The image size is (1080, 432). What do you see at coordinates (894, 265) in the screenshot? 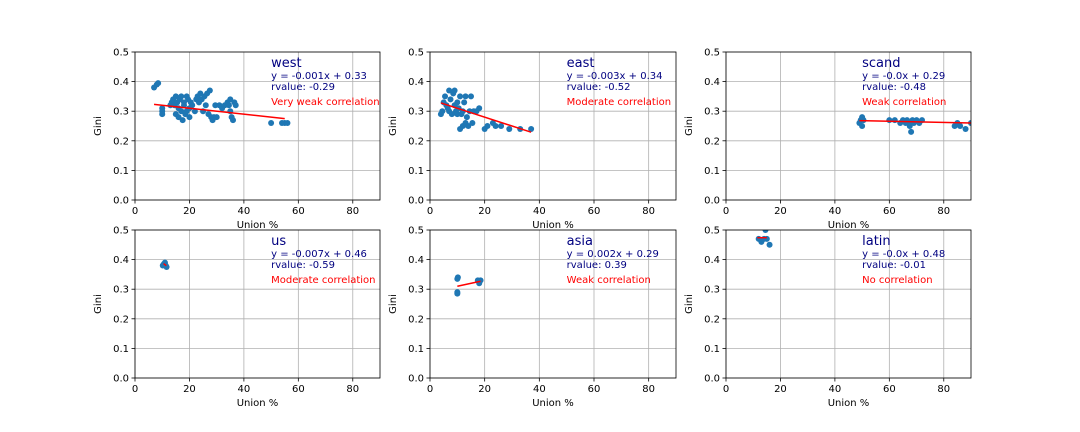
I see `rvalue-text: rvalue: -0.01` at bounding box center [894, 265].